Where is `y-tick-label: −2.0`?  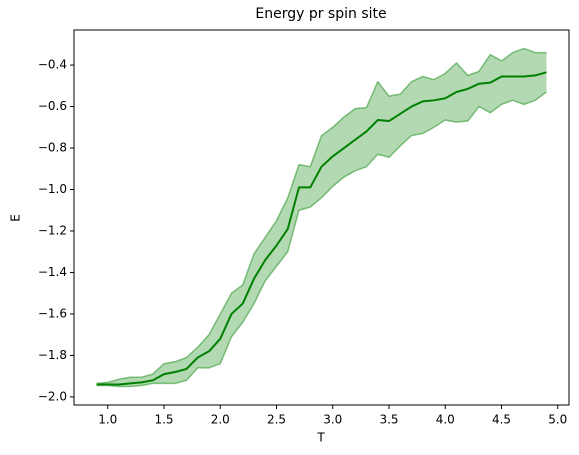
y-tick-label: −2.0 is located at coordinates (52, 396).